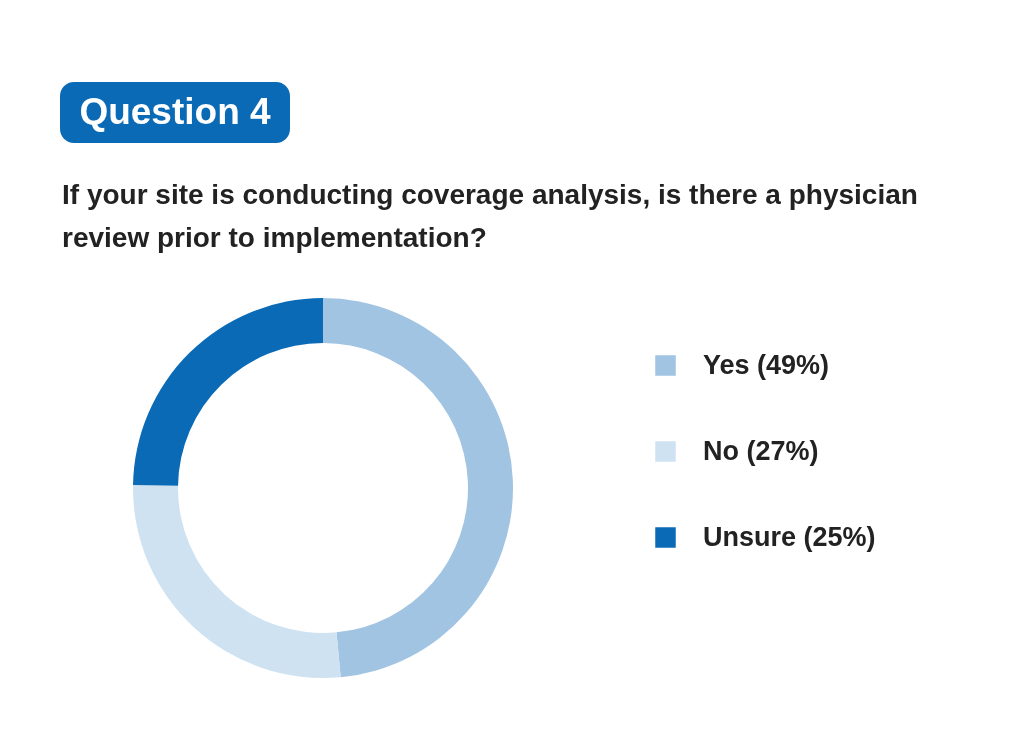 This screenshot has height=755, width=1024. Describe the element at coordinates (789, 536) in the screenshot. I see `legend-label: Unsure (25%)` at that location.